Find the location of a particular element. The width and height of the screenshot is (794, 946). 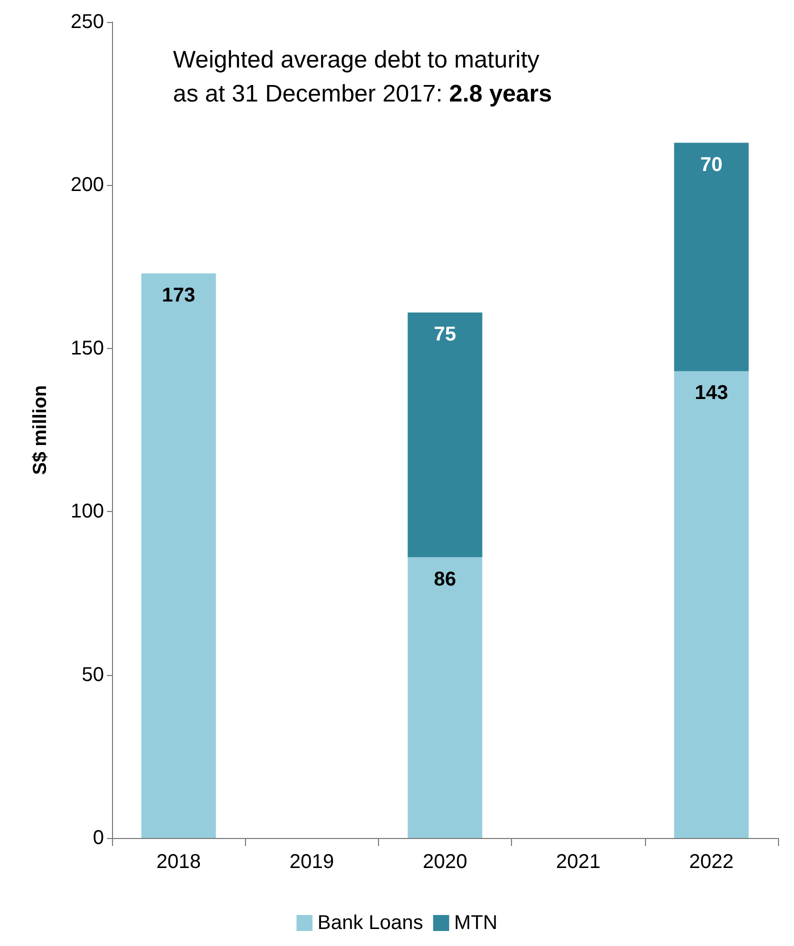

y-tick-label: 100 is located at coordinates (87, 511).